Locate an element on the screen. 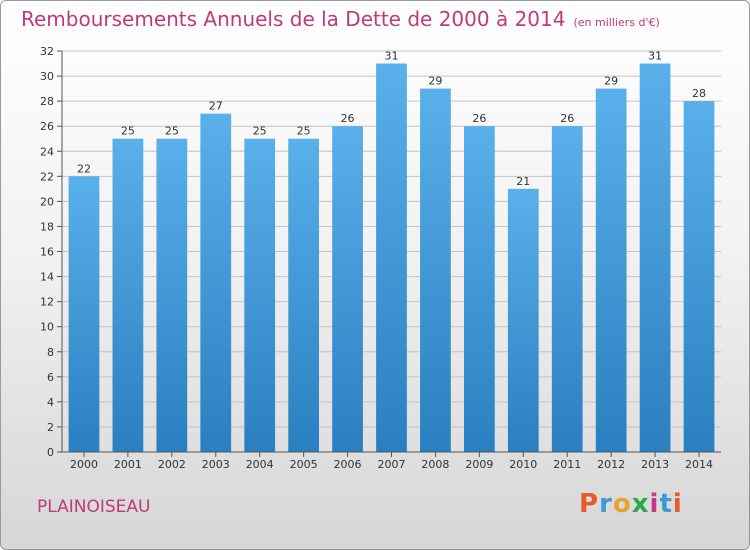 This screenshot has height=550, width=750. y-tick-label: 0 is located at coordinates (50, 452).